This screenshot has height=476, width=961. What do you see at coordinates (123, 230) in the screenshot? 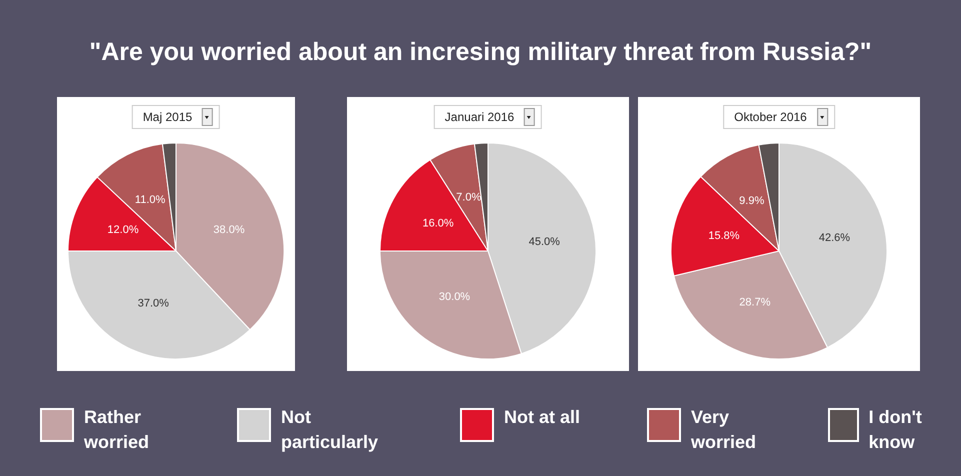
I see `data-label: 12.0%` at bounding box center [123, 230].